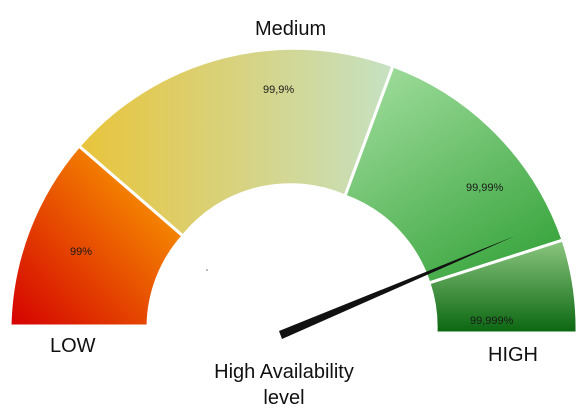  What do you see at coordinates (81, 252) in the screenshot?
I see `segment-label-low: 99%` at bounding box center [81, 252].